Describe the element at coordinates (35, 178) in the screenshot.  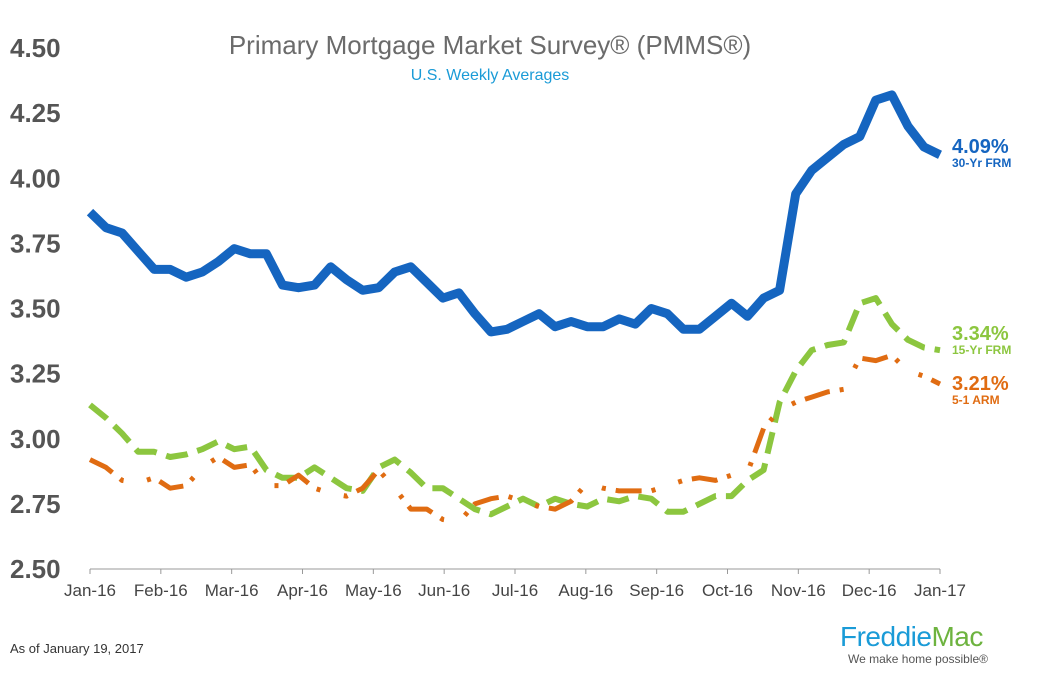
I see `y-tick-label: 4.00` at that location.